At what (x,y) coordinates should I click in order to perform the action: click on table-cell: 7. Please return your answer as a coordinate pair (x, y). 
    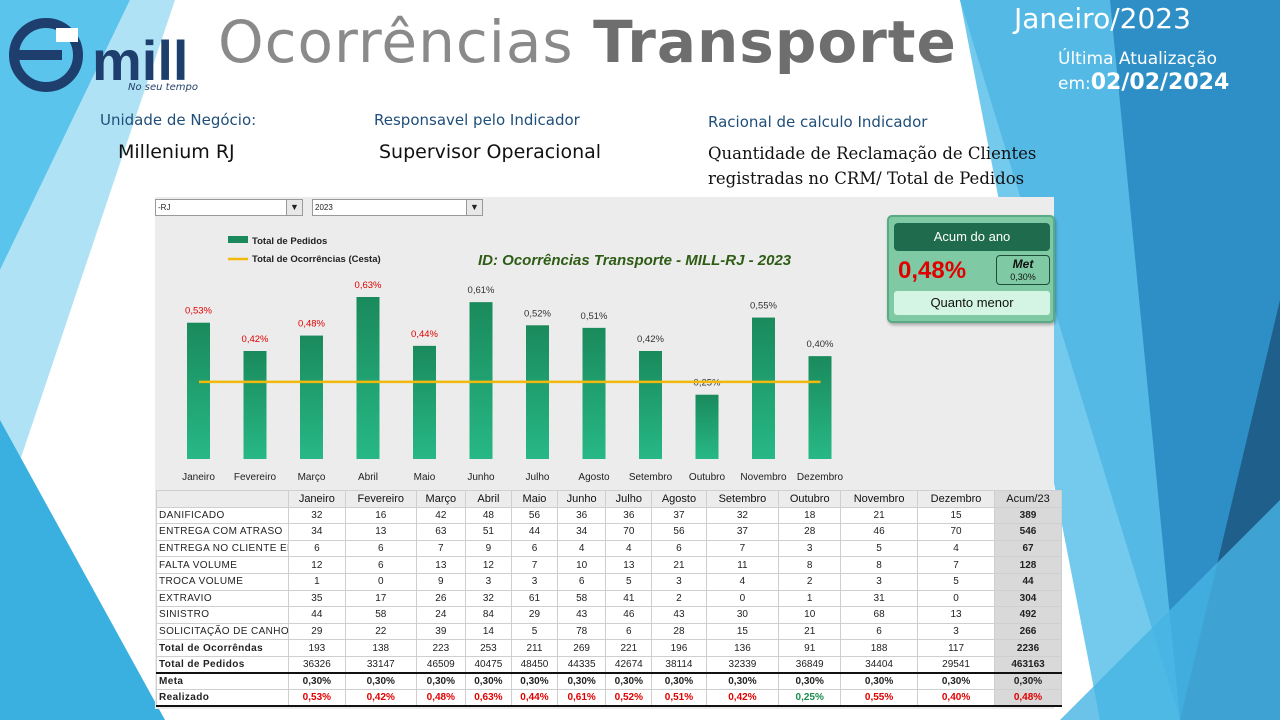
    Looking at the image, I should click on (956, 565).